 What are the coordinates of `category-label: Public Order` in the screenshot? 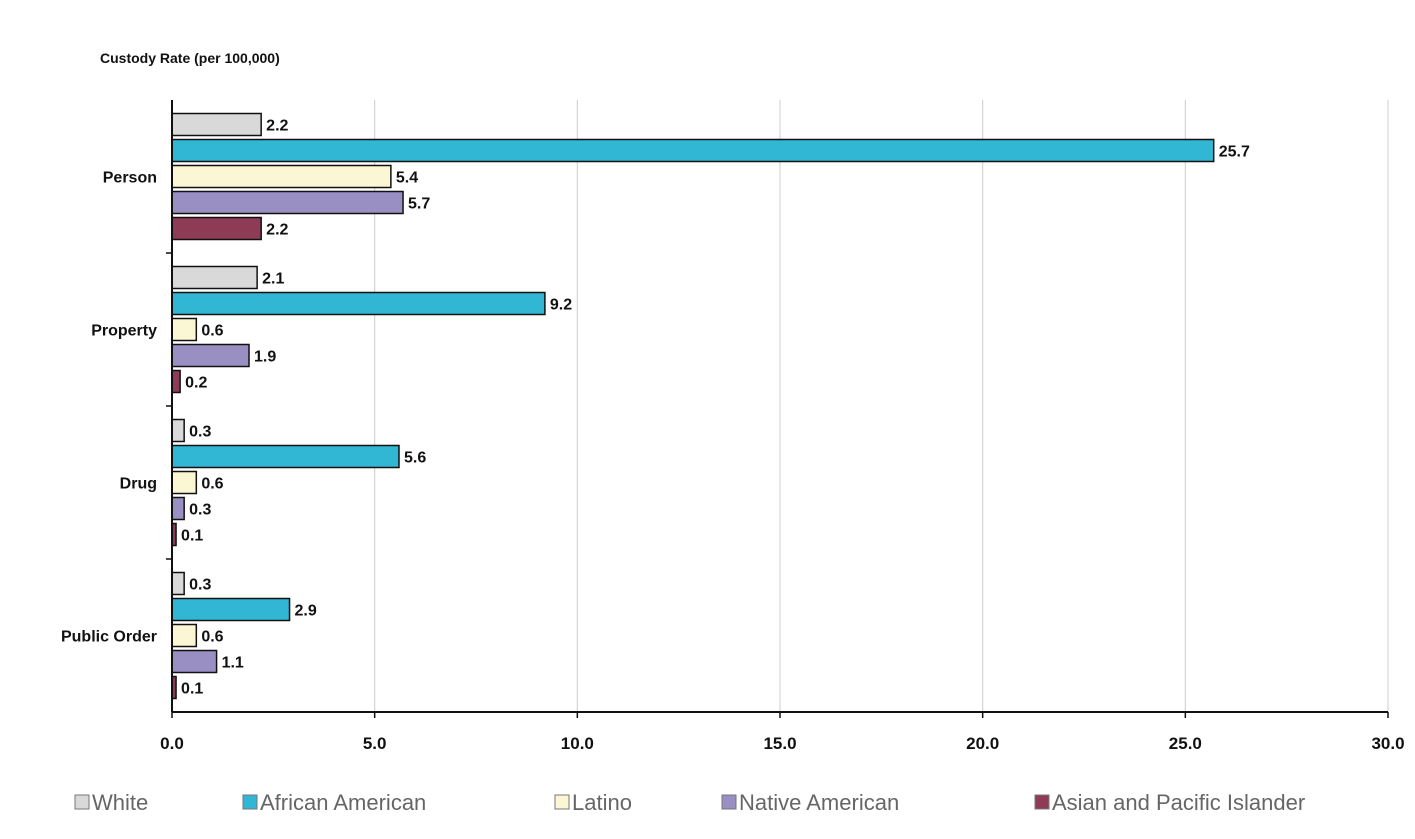 It's located at (109, 637).